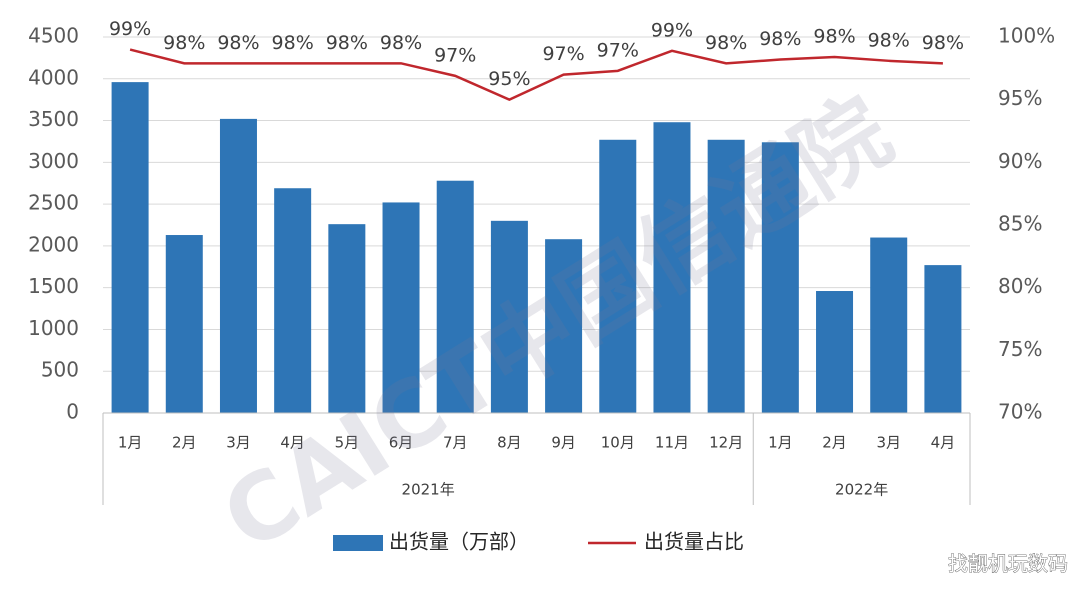 The image size is (1080, 593). What do you see at coordinates (60, 370) in the screenshot?
I see `y-tick-label: 500` at bounding box center [60, 370].